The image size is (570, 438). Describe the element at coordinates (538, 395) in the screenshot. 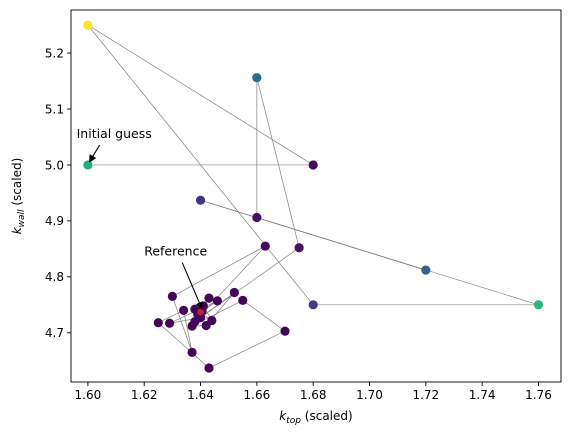

I see `x-tick-label: 1.76` at that location.